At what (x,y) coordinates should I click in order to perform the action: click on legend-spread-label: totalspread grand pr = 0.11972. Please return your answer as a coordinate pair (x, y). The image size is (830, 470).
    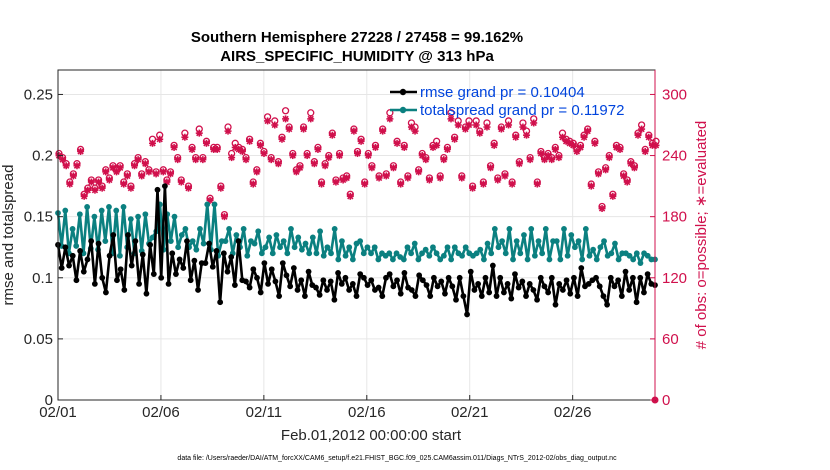
    Looking at the image, I should click on (522, 110).